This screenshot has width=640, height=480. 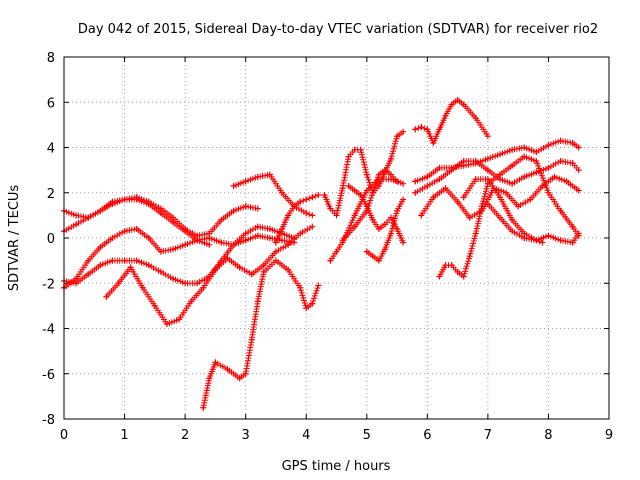 What do you see at coordinates (609, 435) in the screenshot?
I see `x-tick-label: 9` at bounding box center [609, 435].